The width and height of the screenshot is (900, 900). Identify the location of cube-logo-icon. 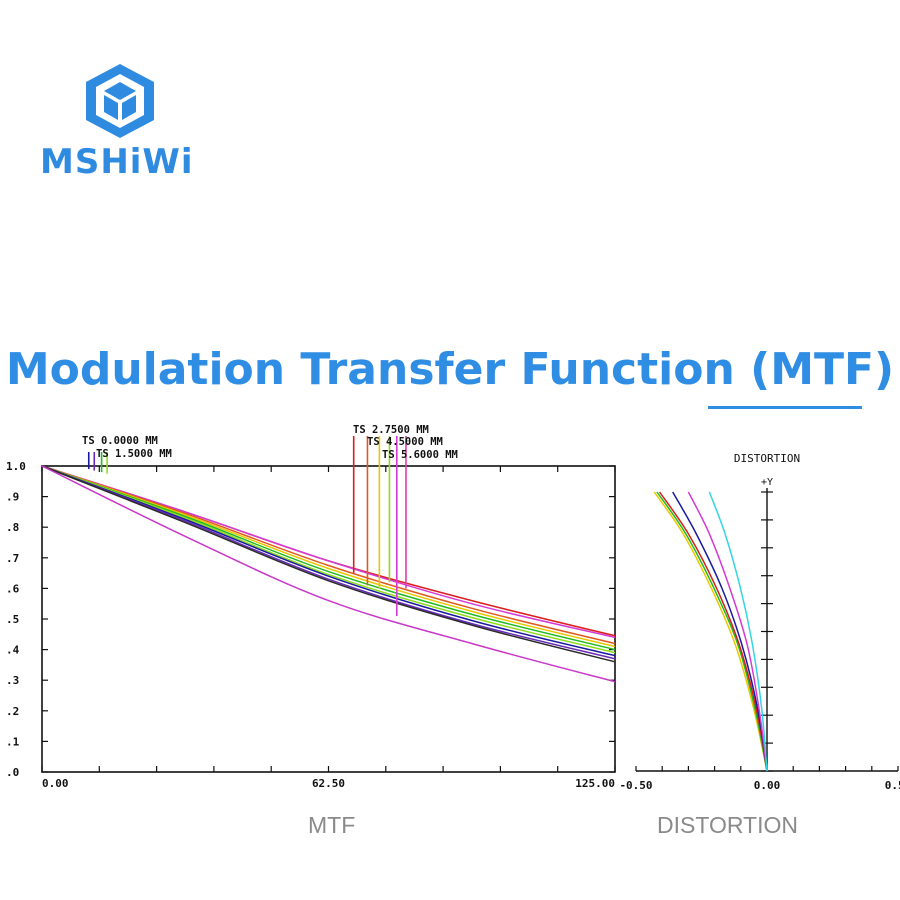
(120, 101).